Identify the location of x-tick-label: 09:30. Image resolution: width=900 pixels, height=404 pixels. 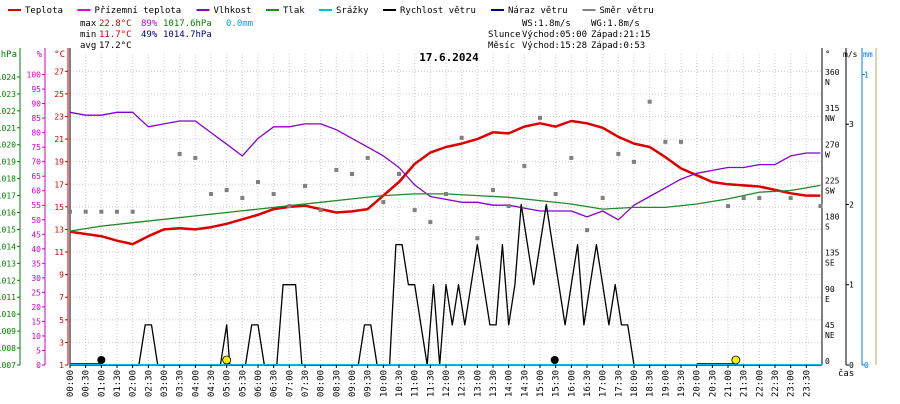
(369, 383).